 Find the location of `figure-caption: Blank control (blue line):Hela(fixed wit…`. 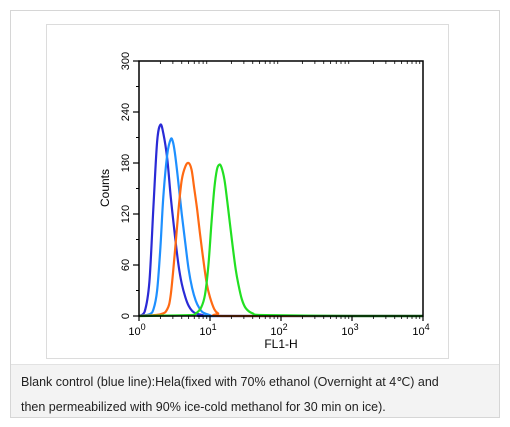

figure-caption: Blank control (blue line):Hela(fixed wit… is located at coordinates (255, 390).